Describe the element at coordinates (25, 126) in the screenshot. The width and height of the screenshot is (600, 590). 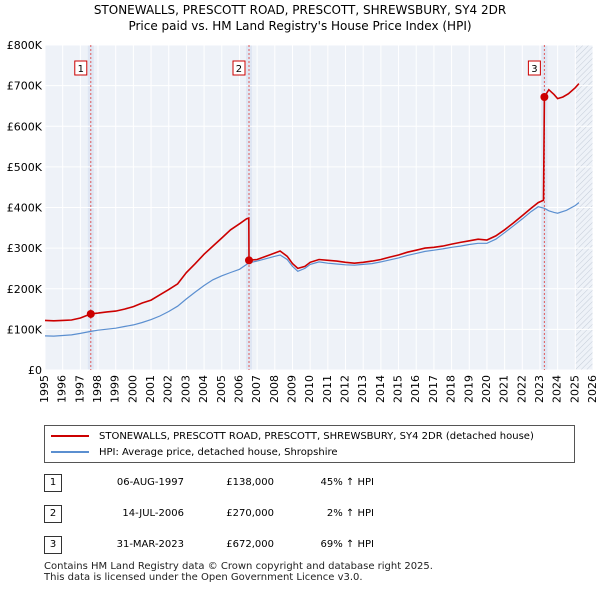
I see `y-tick-label: £600K` at that location.